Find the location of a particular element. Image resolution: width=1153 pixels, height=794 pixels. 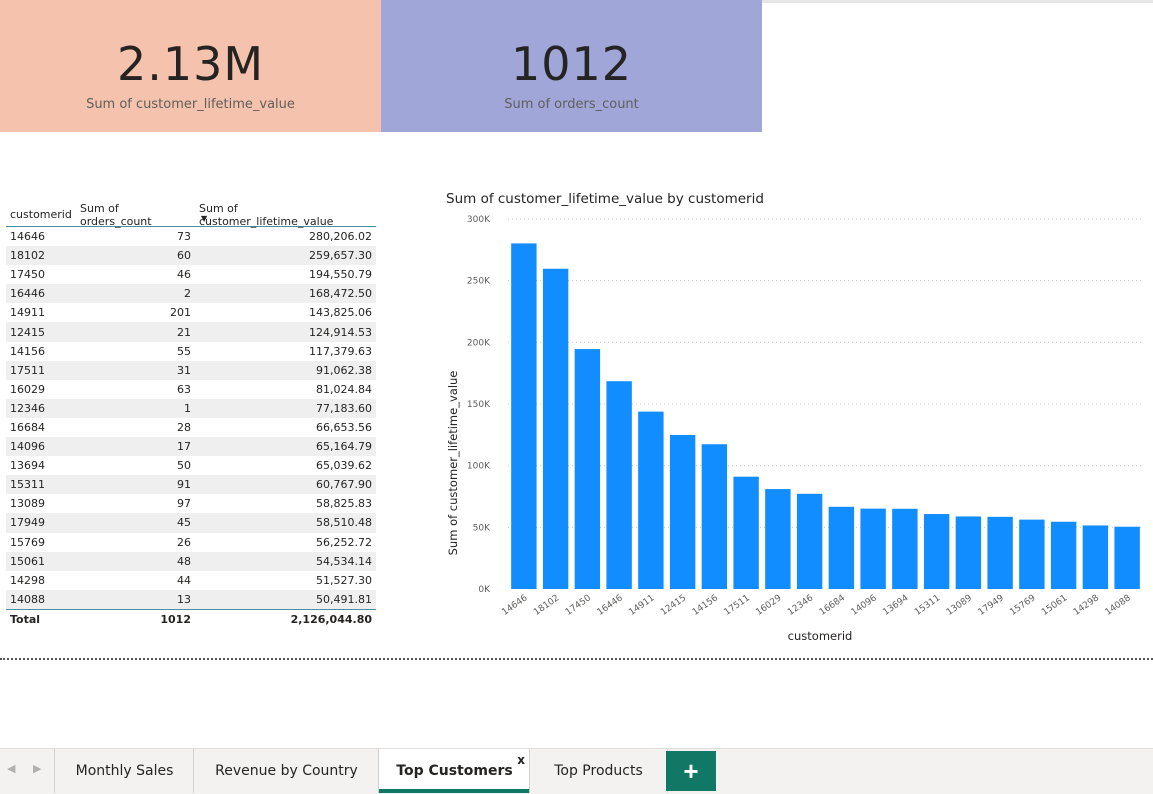

table-row: 14088 13 50,491.81 is located at coordinates (191, 599).